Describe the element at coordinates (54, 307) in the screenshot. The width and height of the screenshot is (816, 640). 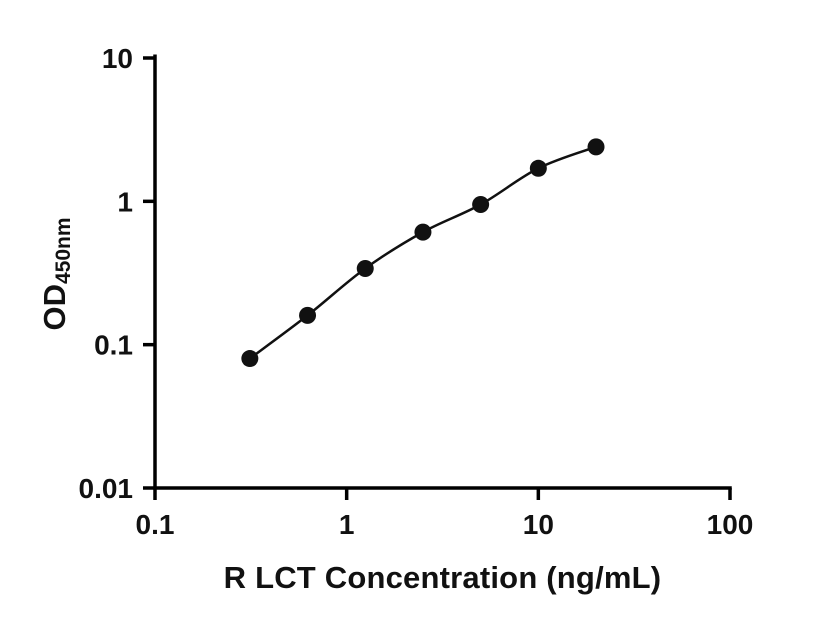
I see `y-axis-title-main: OD` at that location.